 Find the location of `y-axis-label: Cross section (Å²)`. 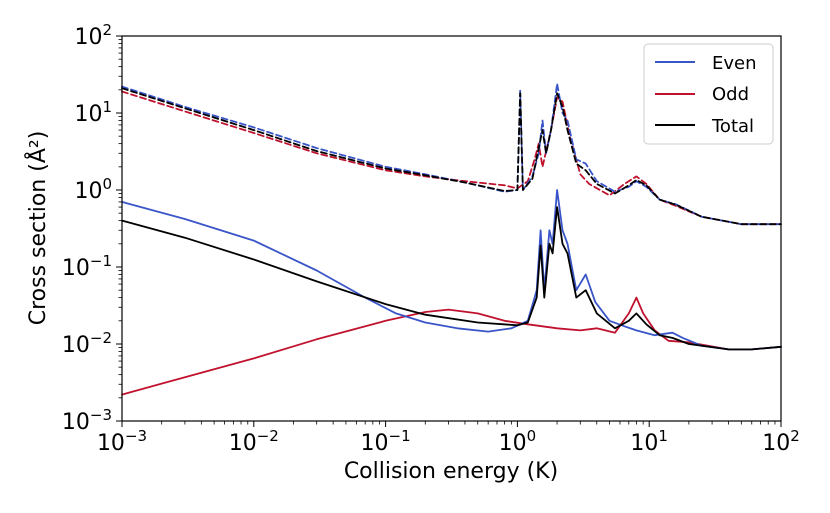

y-axis-label: Cross section (Å²) is located at coordinates (37, 228).